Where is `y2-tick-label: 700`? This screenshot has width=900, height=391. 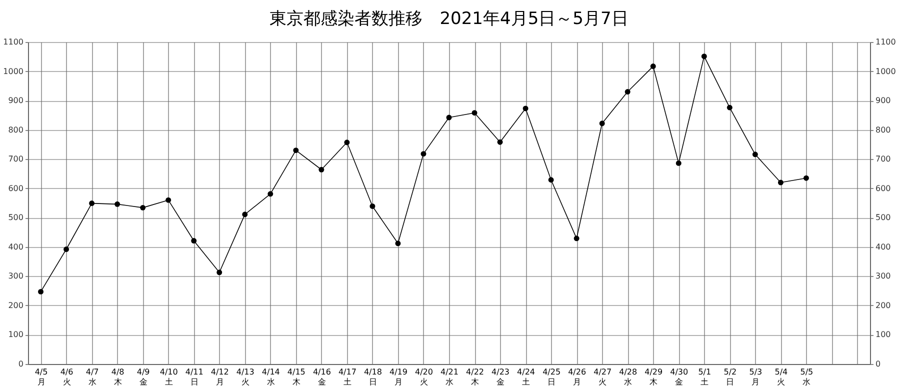 y2-tick-label: 700 is located at coordinates (883, 159).